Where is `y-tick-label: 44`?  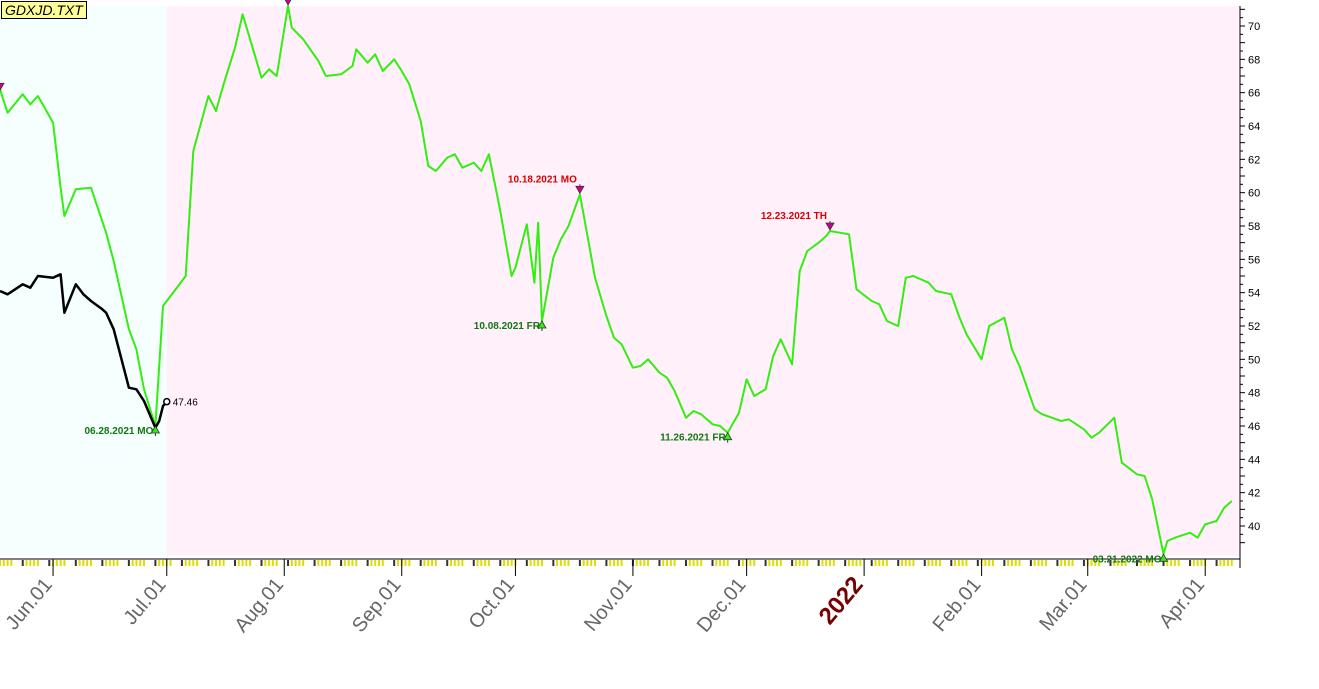 y-tick-label: 44 is located at coordinates (1254, 460).